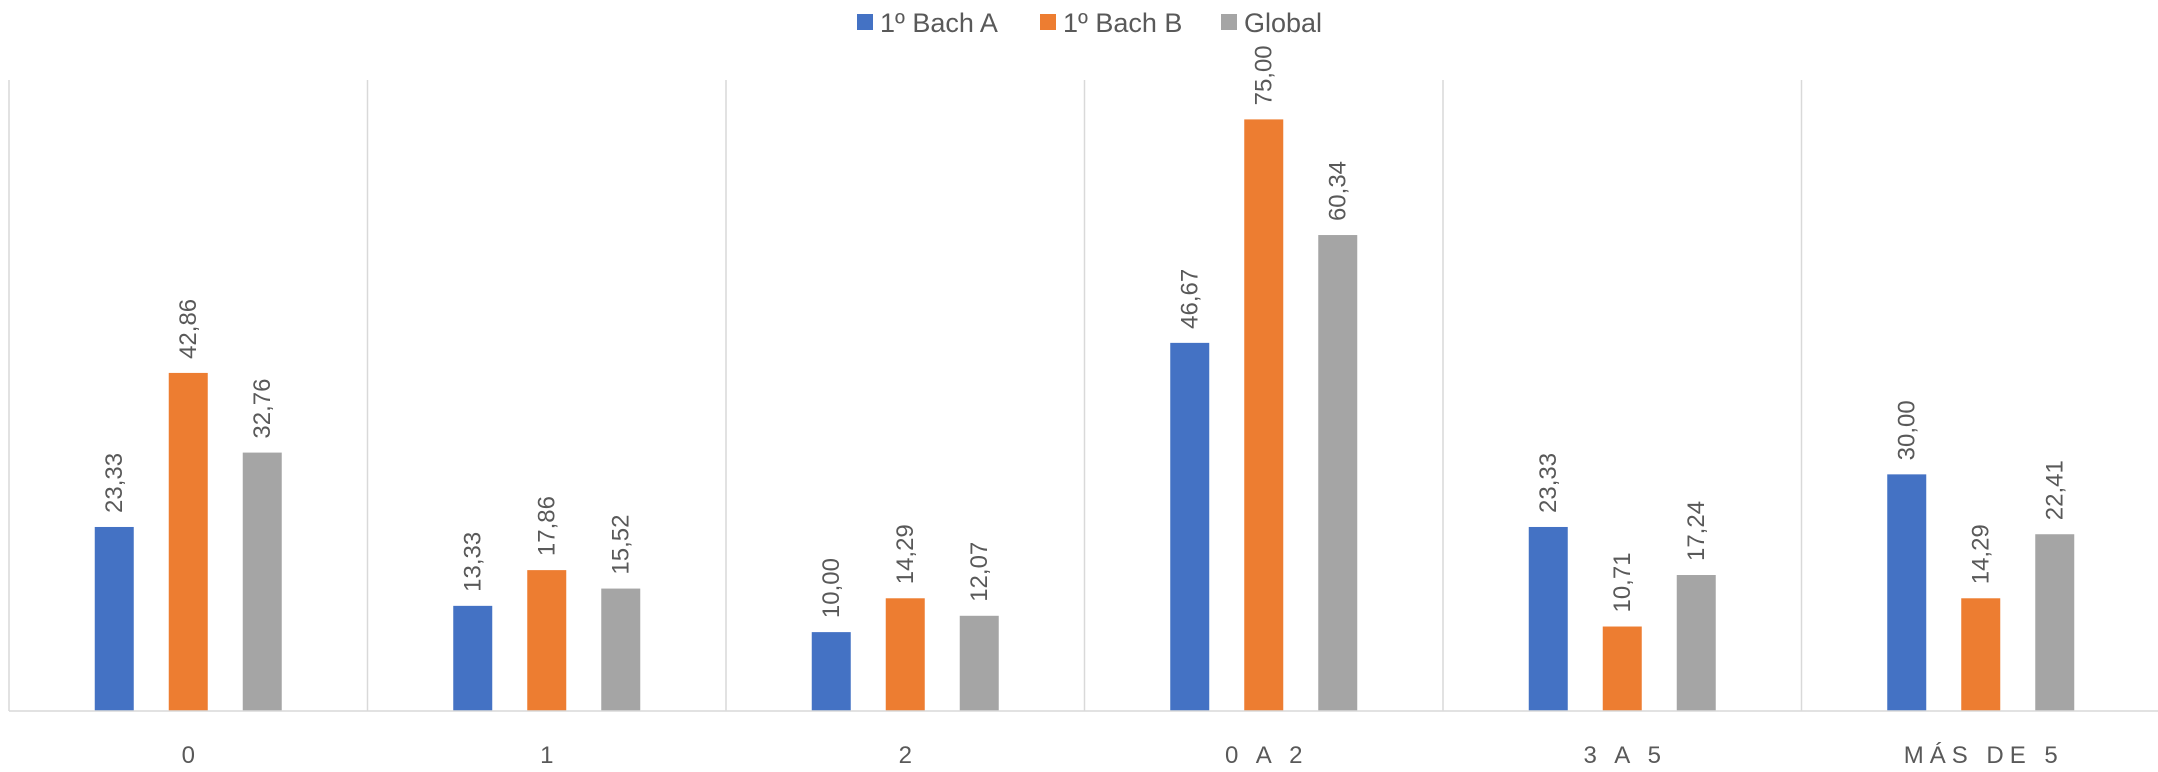  I want to click on data-label-0-3: 46,67, so click(1190, 299).